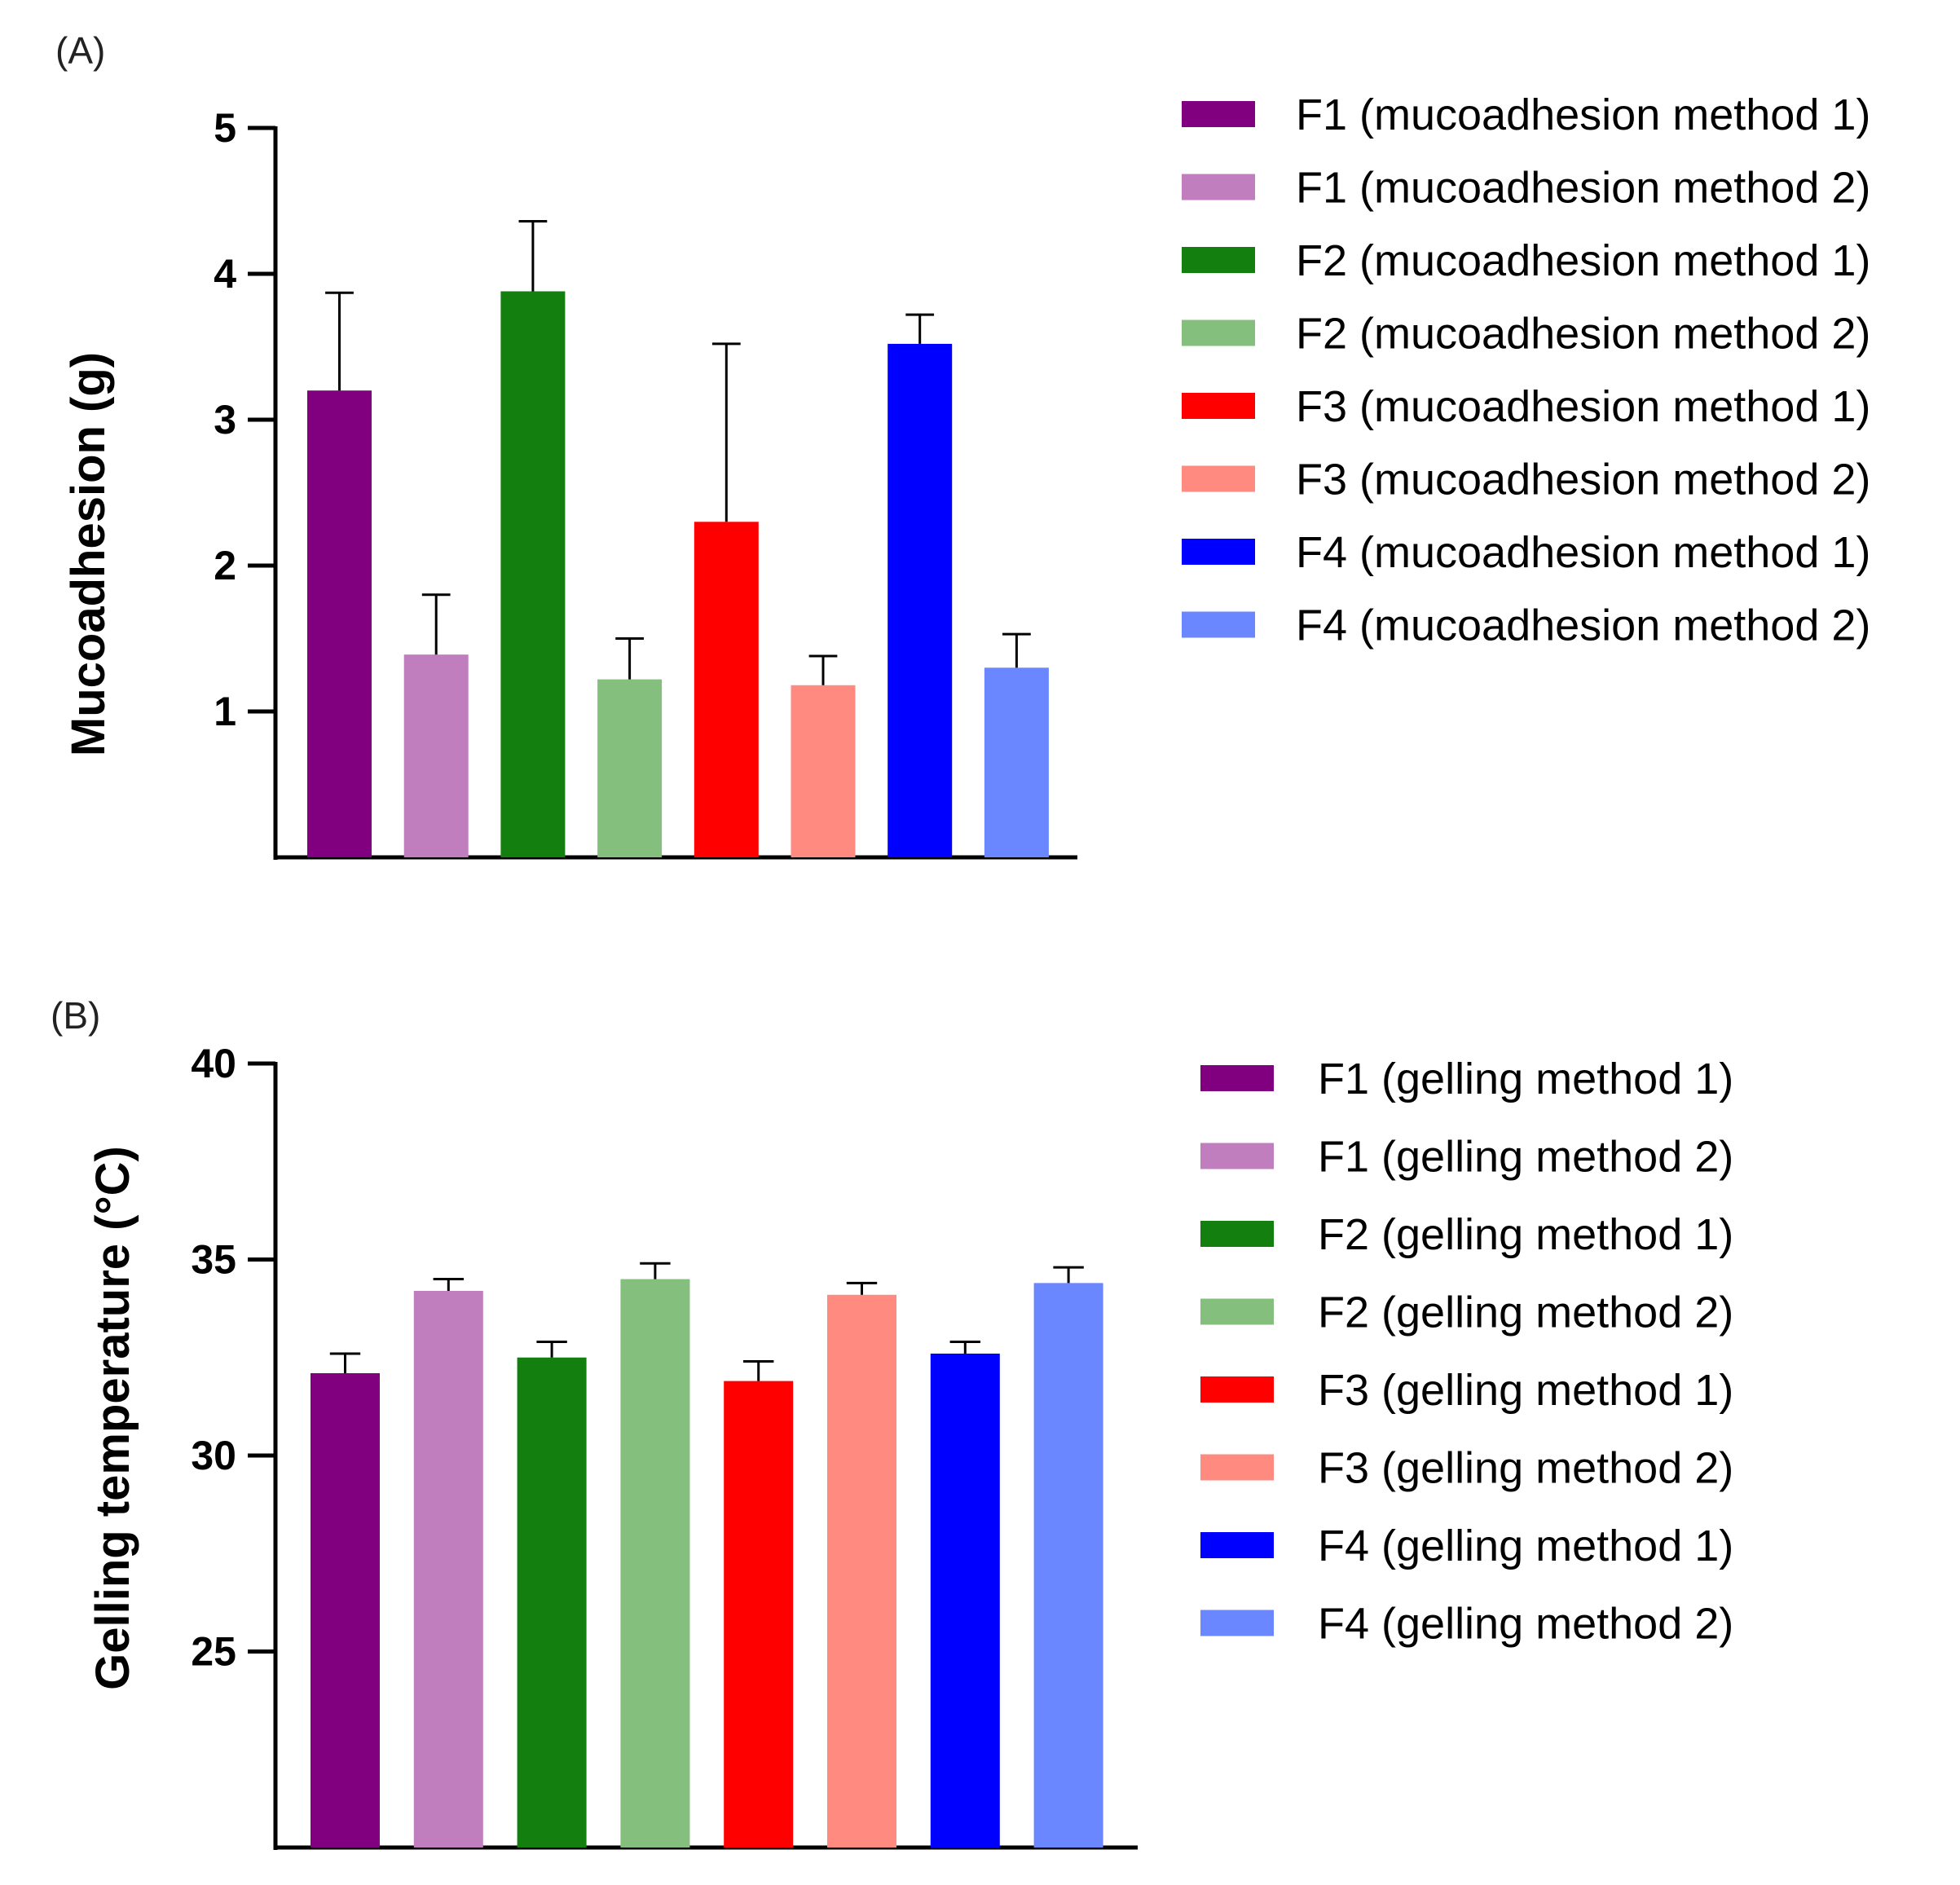 Image resolution: width=1960 pixels, height=1885 pixels. What do you see at coordinates (244, 419) in the screenshot?
I see `panel-a-y-ticks: 1 2 3 4 5` at bounding box center [244, 419].